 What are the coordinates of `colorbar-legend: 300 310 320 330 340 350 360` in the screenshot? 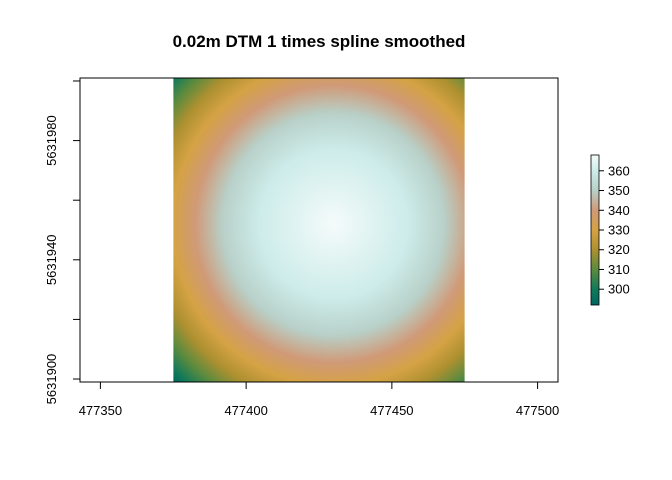 It's located at (610, 230).